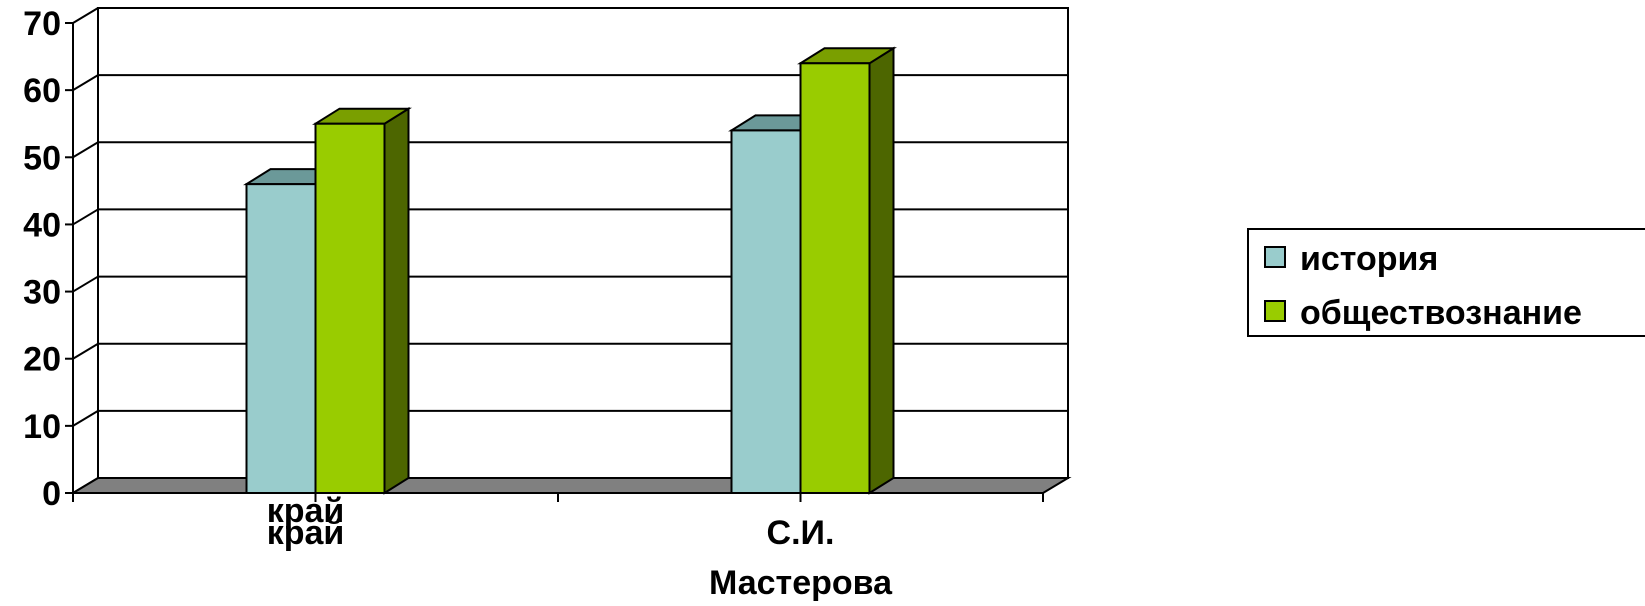  Describe the element at coordinates (801, 583) in the screenshot. I see `x-category-label-line: Мастерова` at that location.